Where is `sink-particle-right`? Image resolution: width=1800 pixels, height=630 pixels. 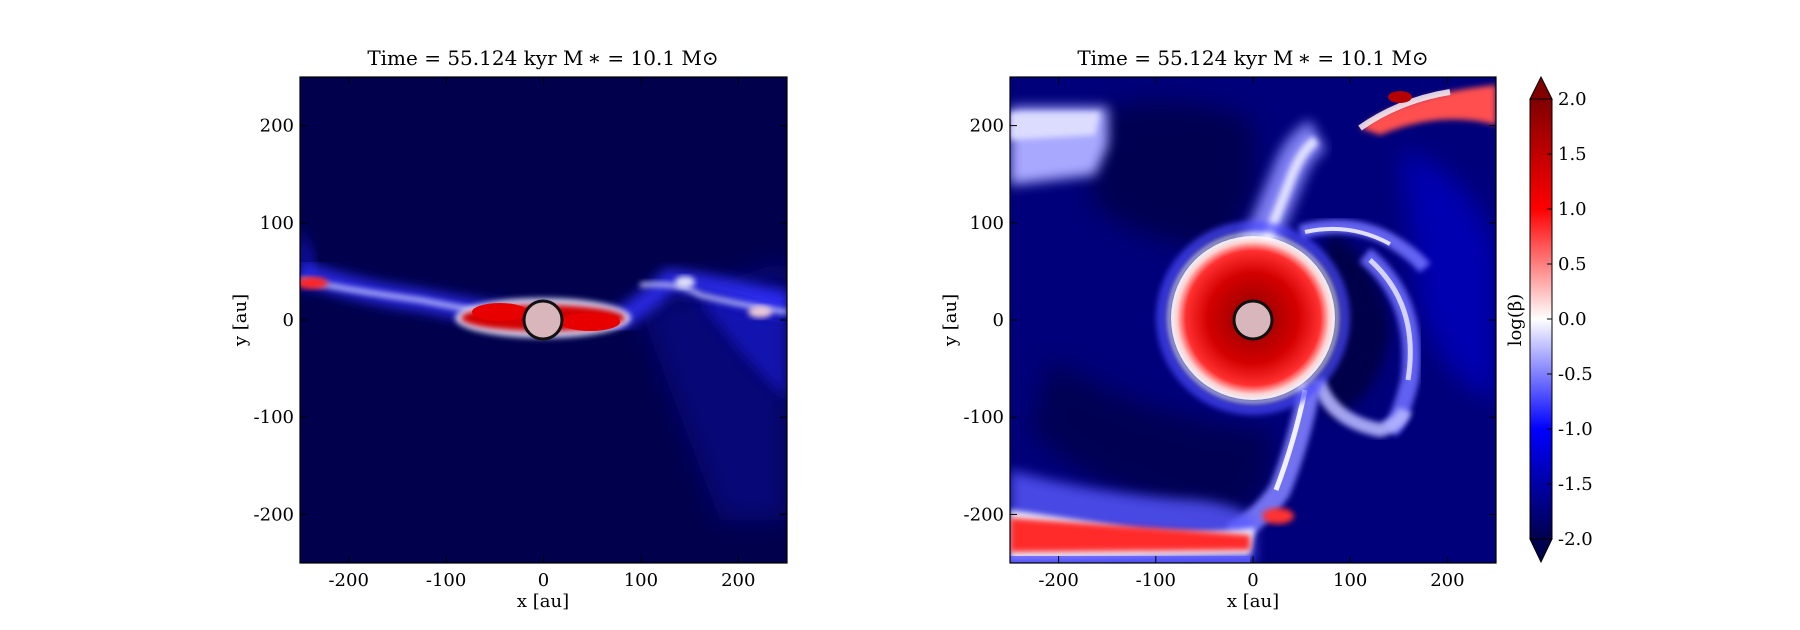 sink-particle-right is located at coordinates (1253, 320).